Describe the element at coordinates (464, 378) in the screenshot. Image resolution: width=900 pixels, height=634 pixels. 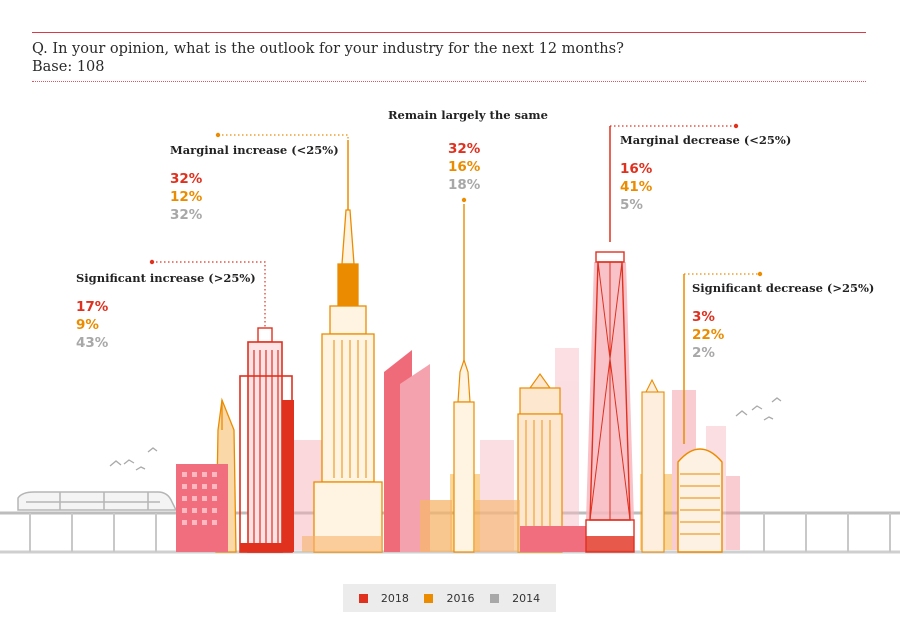
I see `middle-needle-tower` at that location.